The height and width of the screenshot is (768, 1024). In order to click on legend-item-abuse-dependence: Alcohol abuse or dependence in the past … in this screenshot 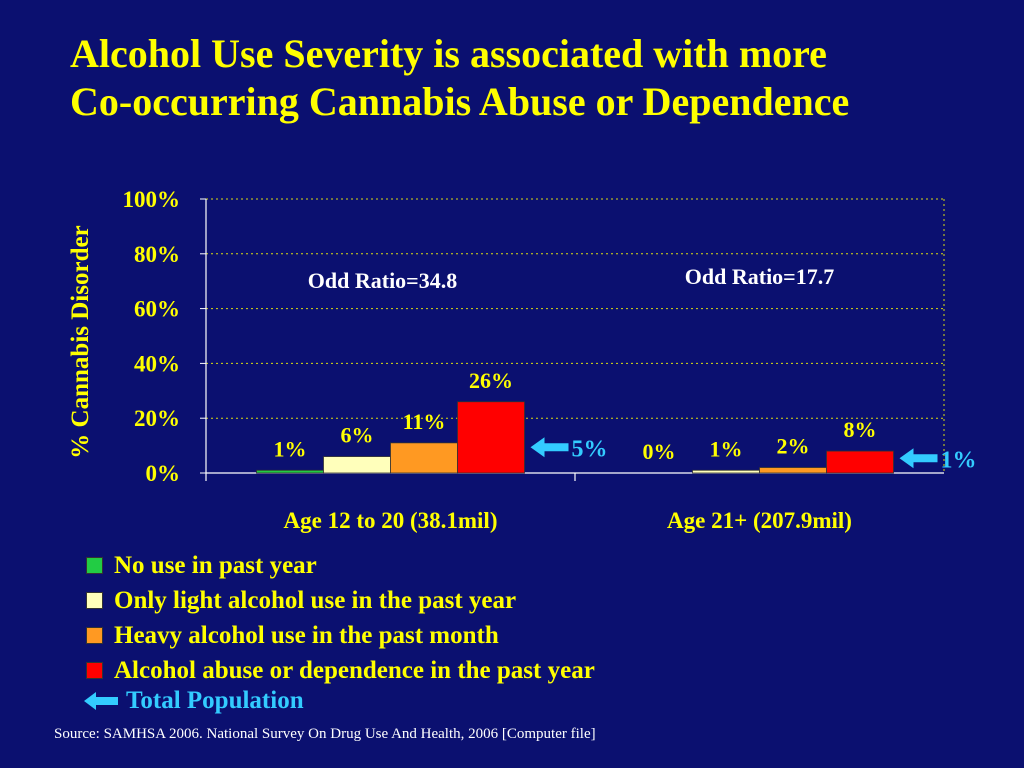, I will do `click(340, 670)`.